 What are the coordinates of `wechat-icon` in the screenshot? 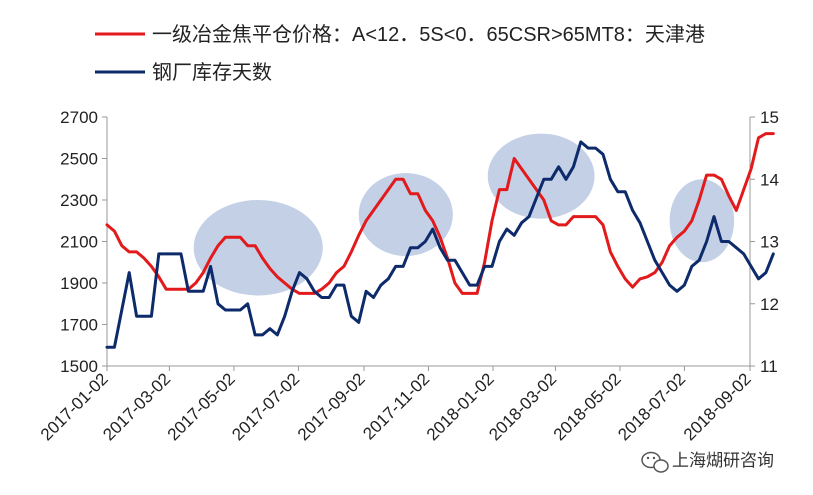 It's located at (655, 462).